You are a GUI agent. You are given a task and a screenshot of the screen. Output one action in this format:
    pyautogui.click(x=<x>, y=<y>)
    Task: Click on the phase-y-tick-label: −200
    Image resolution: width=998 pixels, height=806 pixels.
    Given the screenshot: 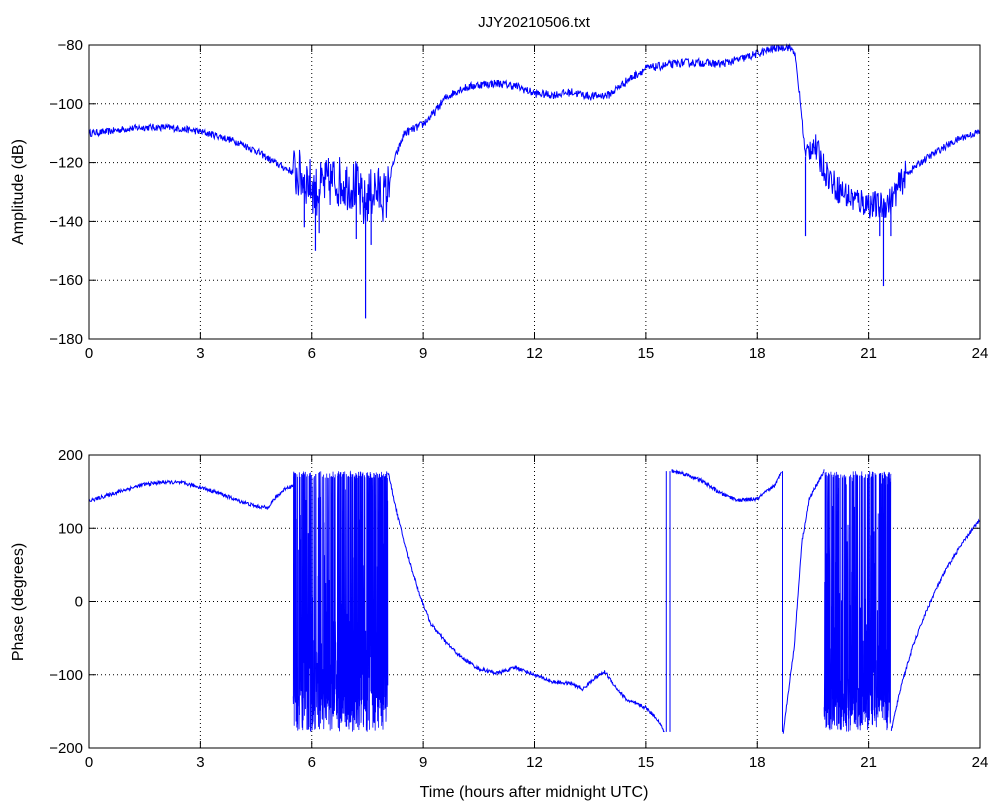 What is the action you would take?
    pyautogui.click(x=66, y=748)
    